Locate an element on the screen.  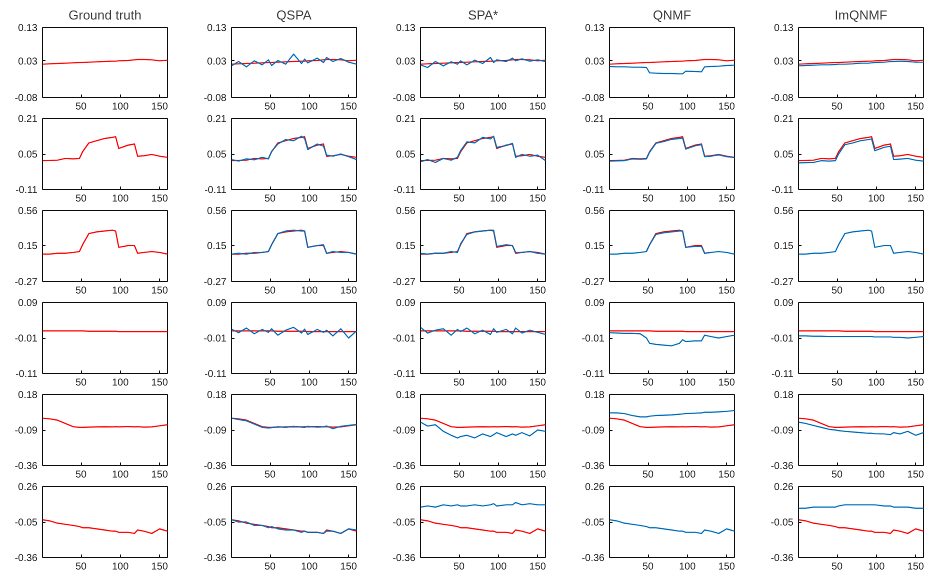
chart-title: Ground truth is located at coordinates (105, 15).